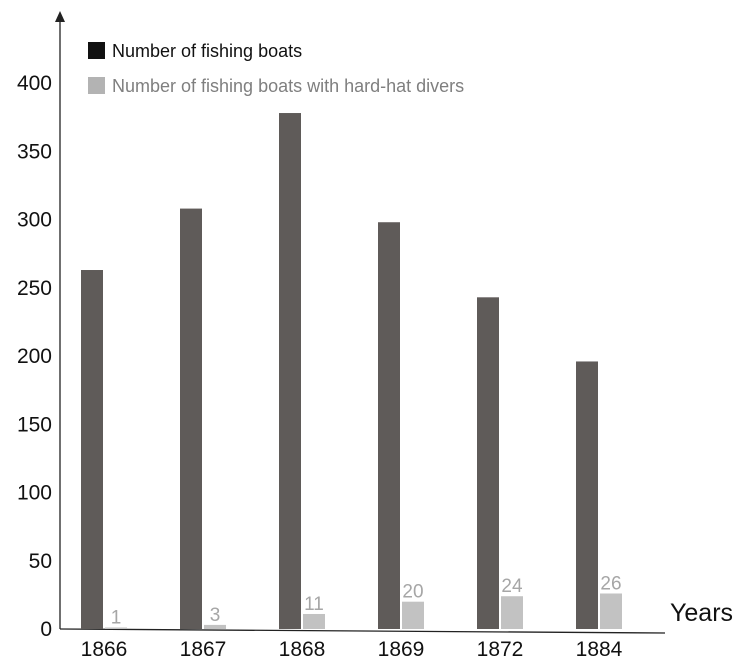 This screenshot has width=745, height=659. I want to click on y-tick-label: 200, so click(34, 356).